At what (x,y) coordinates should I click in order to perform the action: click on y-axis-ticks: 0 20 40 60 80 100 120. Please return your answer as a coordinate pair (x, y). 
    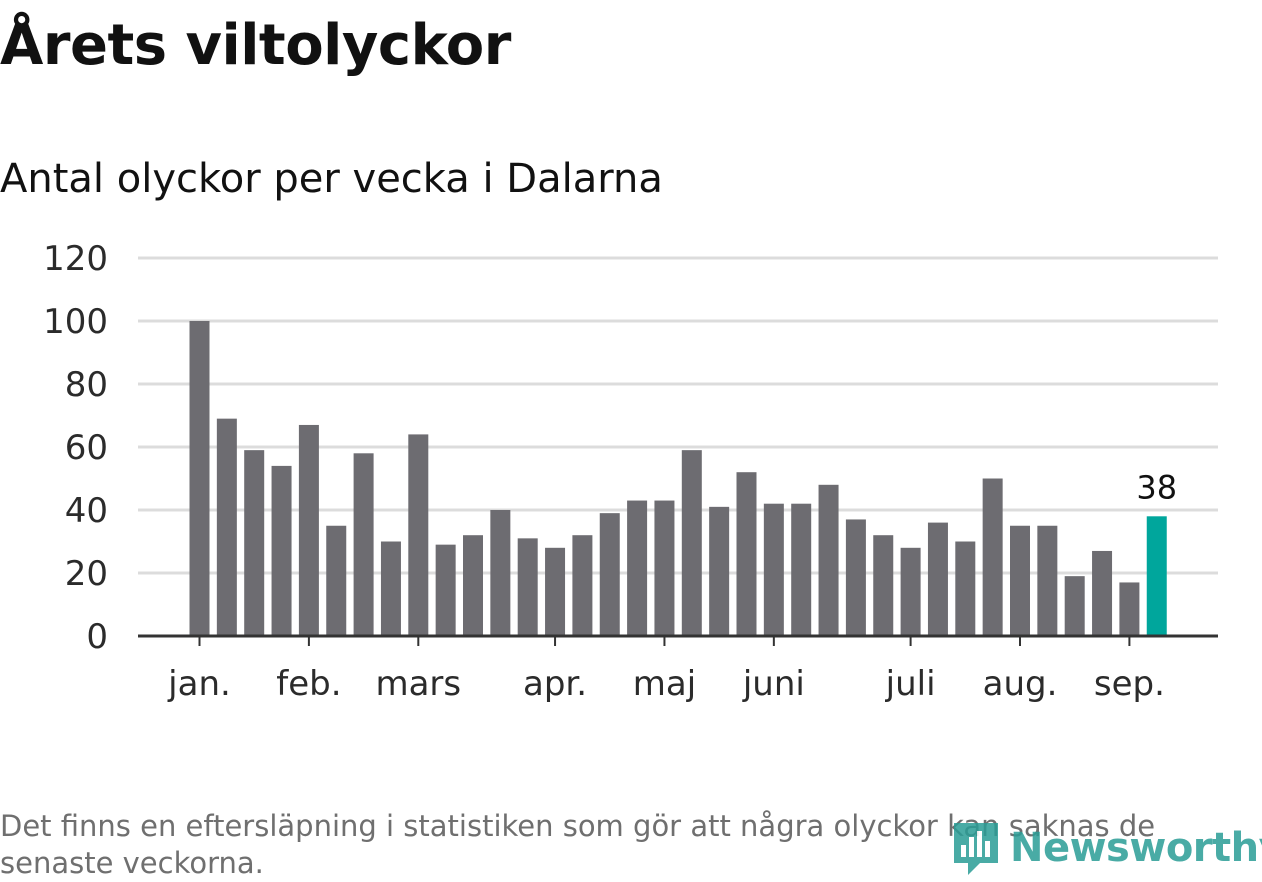
    Looking at the image, I should click on (75, 448).